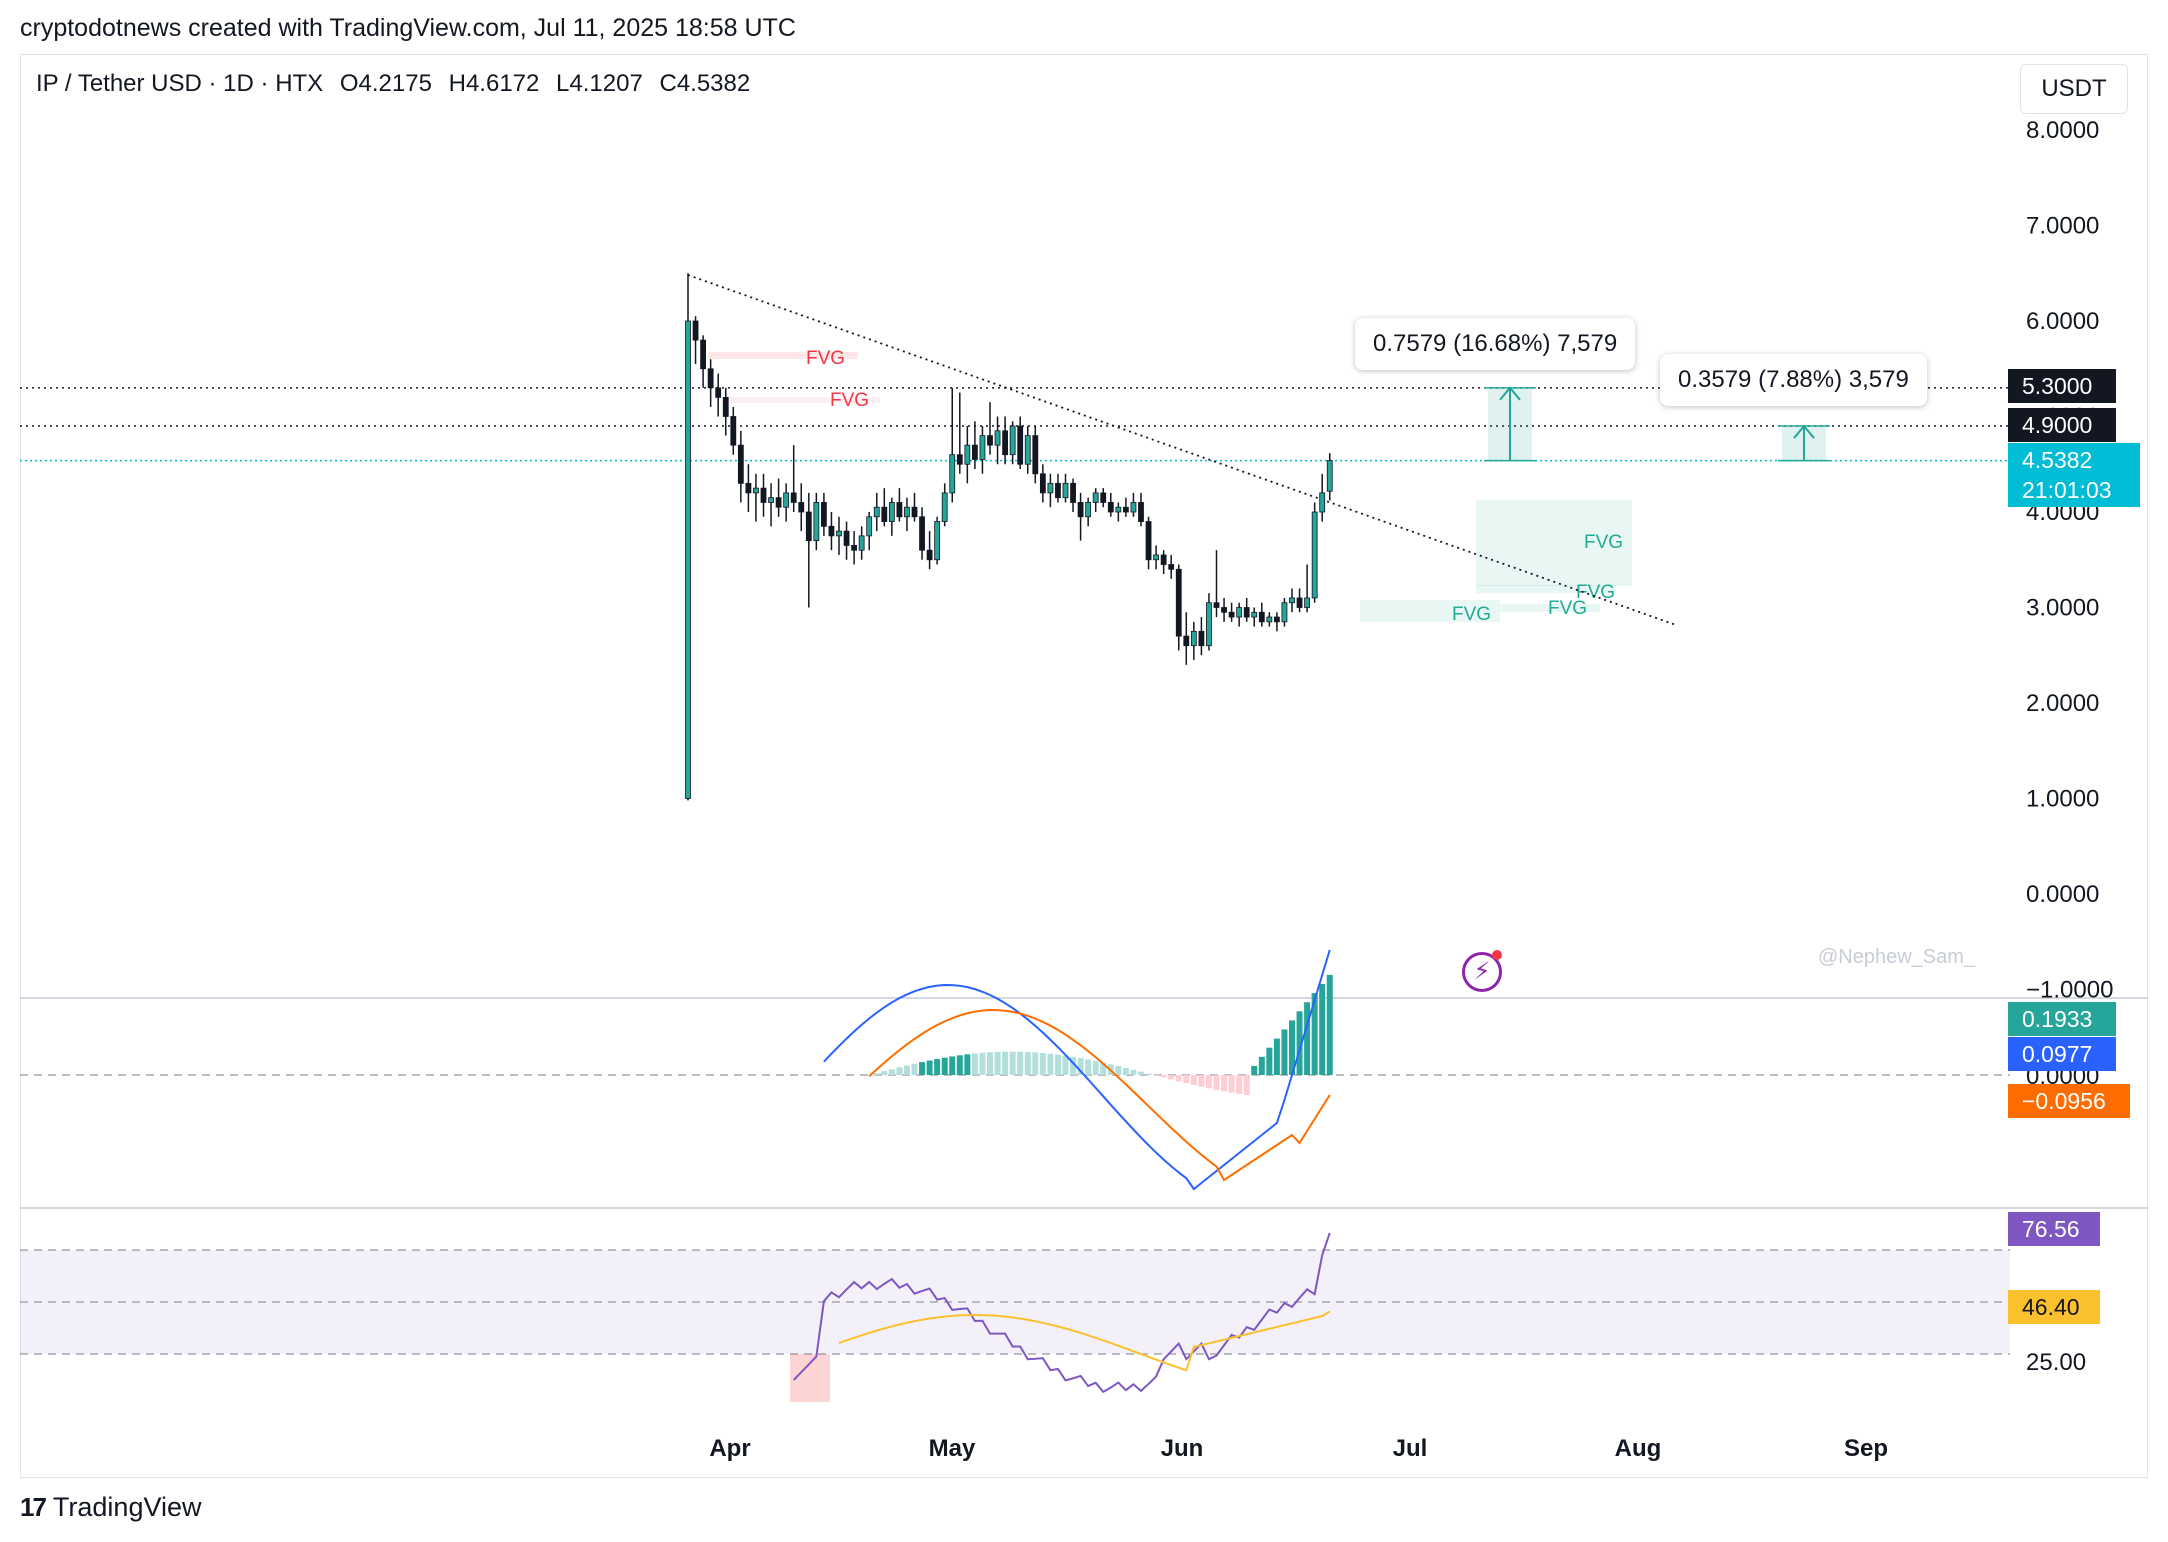 The width and height of the screenshot is (2168, 1542). I want to click on ohlc-close: C4.5382, so click(705, 83).